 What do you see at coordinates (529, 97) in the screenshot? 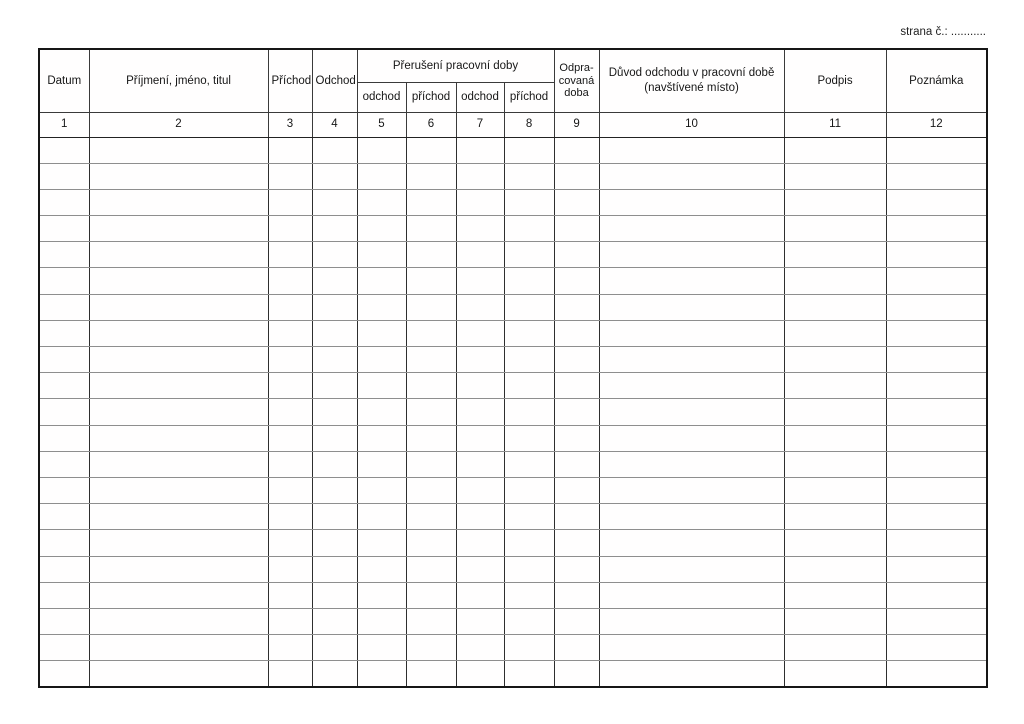
I see `sub-header-prichod-2: příchod` at bounding box center [529, 97].